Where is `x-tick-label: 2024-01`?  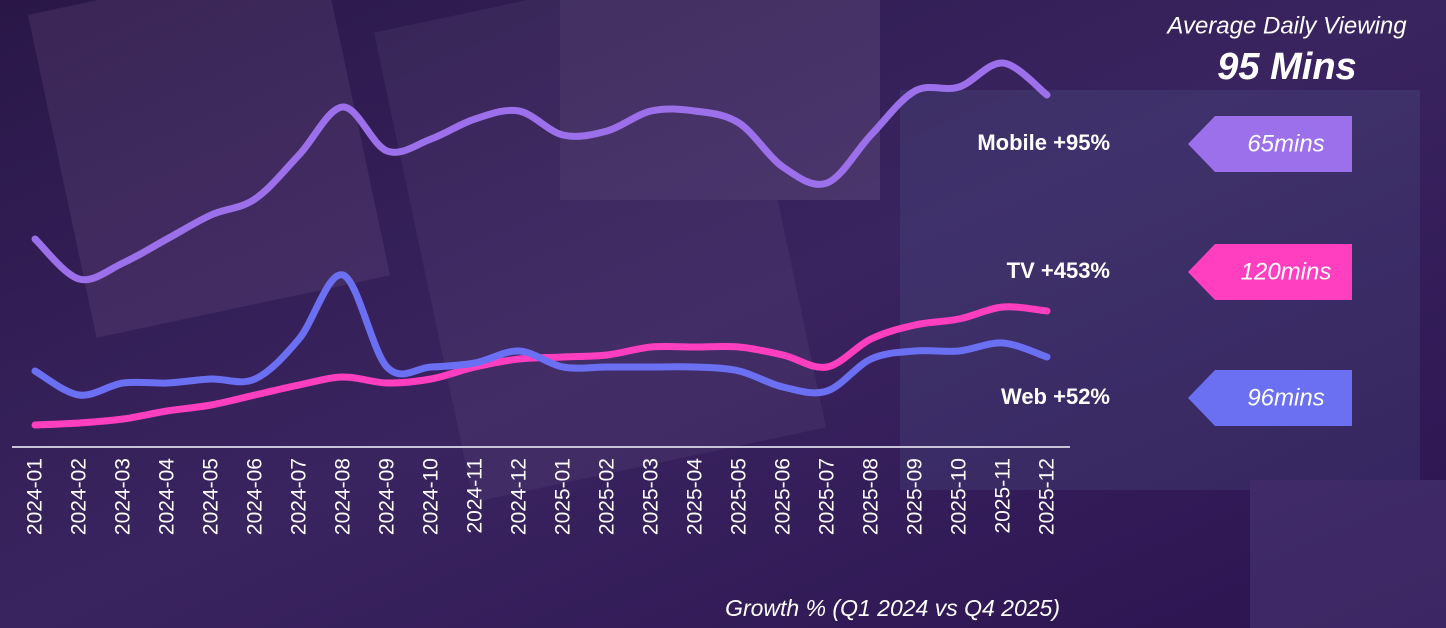 x-tick-label: 2024-01 is located at coordinates (35, 496).